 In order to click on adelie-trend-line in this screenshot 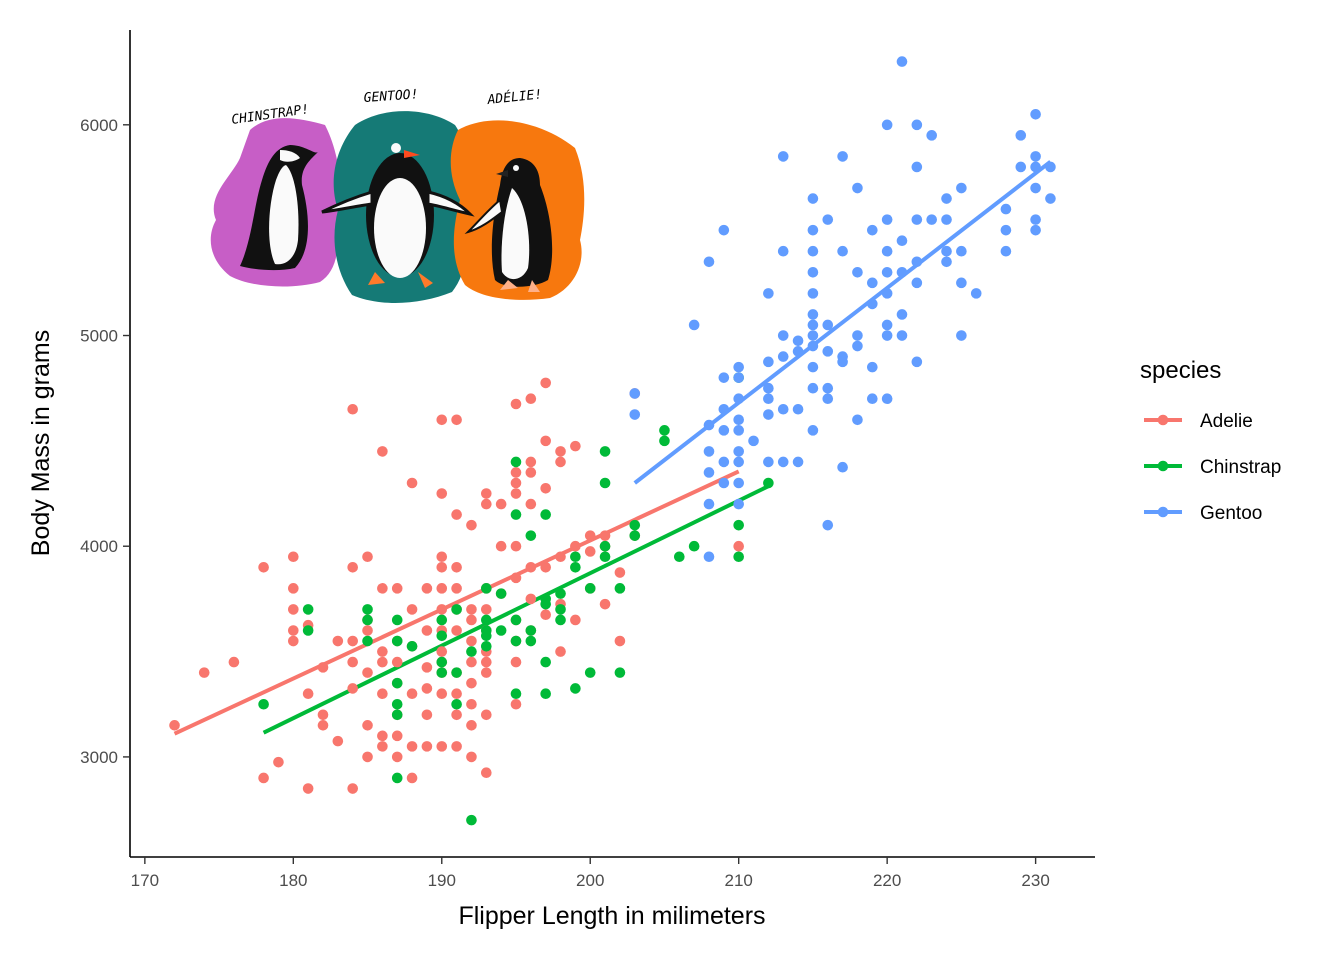, I will do `click(456, 602)`.